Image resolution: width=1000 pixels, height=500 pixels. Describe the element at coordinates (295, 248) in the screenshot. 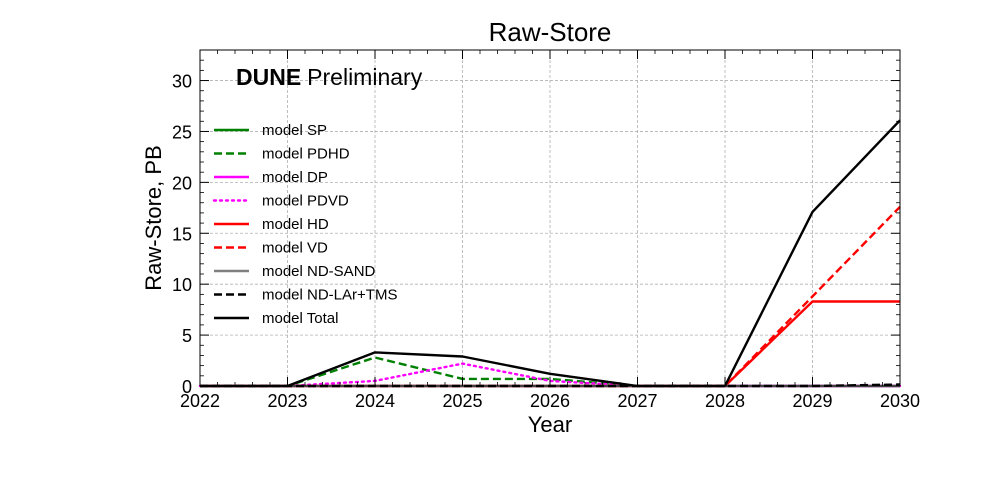

I see `legend-label-model-vd: model VD` at that location.